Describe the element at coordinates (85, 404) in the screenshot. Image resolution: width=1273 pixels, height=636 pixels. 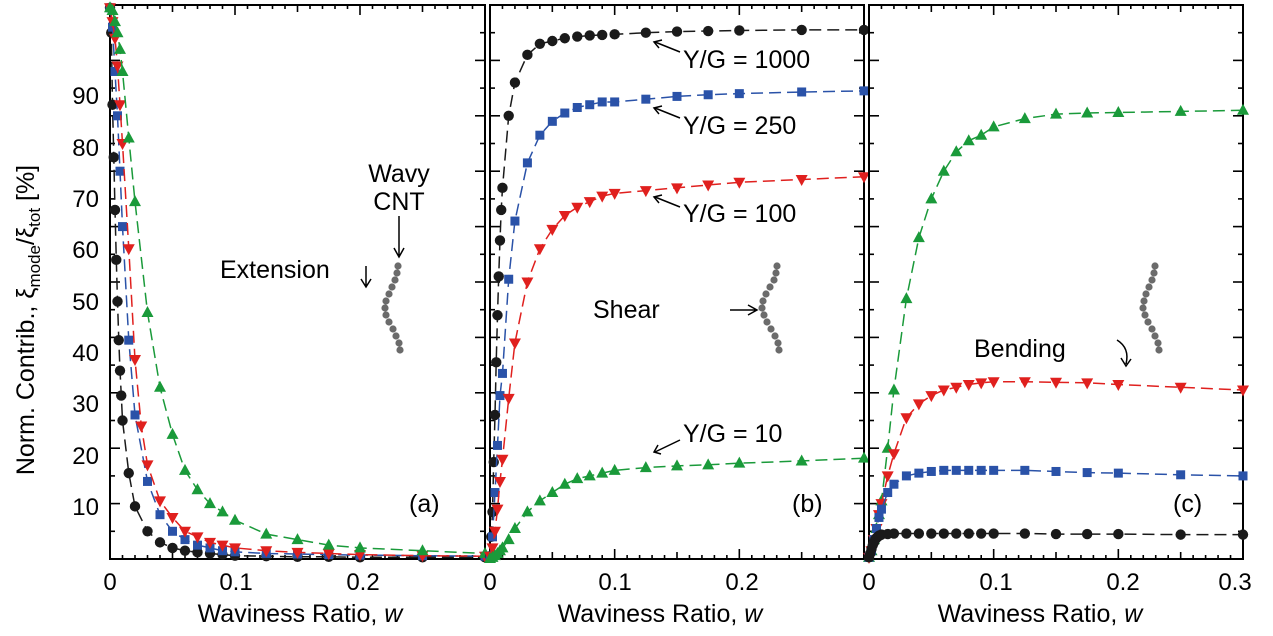
I see `y-tick-label: 30` at that location.